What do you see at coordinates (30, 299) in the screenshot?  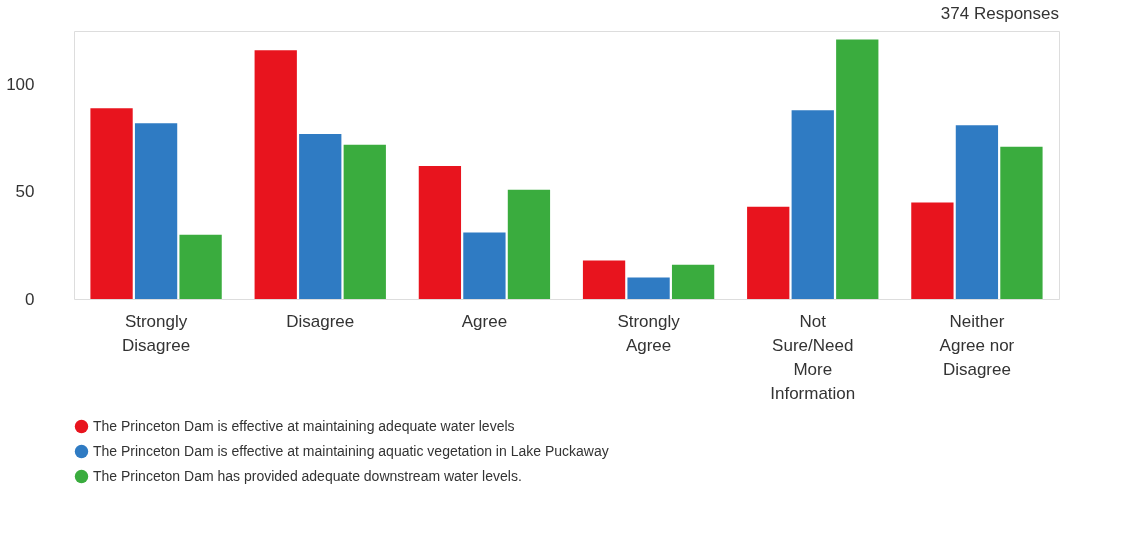 I see `y-tick-label: 0` at bounding box center [30, 299].